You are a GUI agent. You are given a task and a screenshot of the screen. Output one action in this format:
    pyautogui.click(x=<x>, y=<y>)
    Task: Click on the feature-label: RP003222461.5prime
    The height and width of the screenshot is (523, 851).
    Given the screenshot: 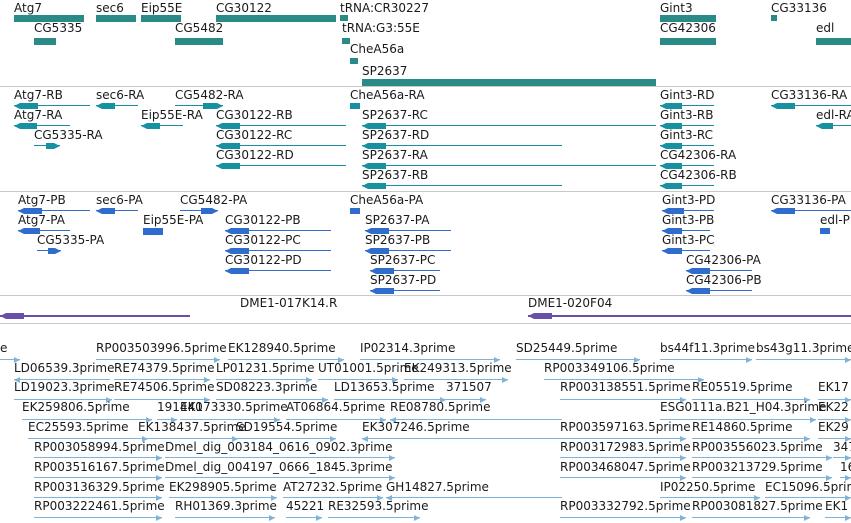 What is the action you would take?
    pyautogui.click(x=99, y=506)
    